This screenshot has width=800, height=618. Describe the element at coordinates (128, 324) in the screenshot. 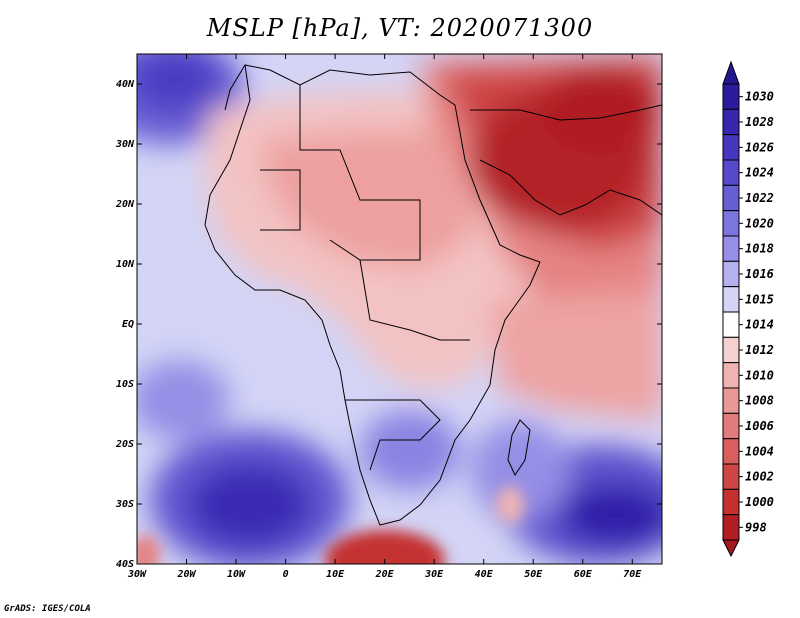

I see `lat-label: EQ` at that location.